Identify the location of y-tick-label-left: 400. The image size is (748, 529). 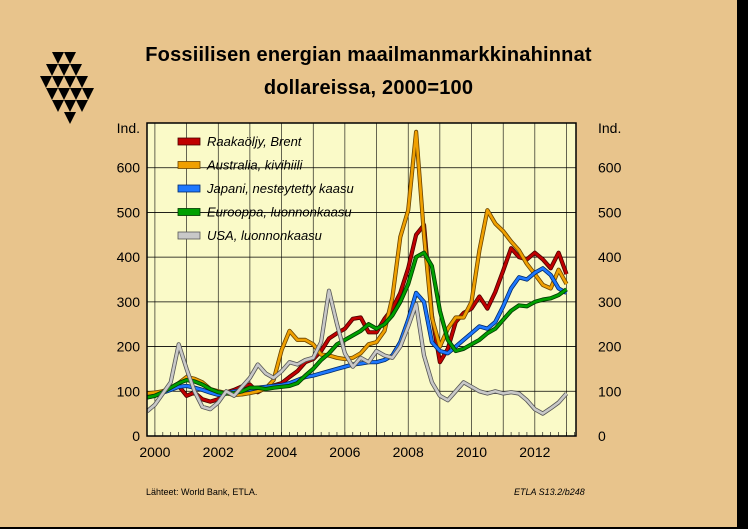
(129, 257).